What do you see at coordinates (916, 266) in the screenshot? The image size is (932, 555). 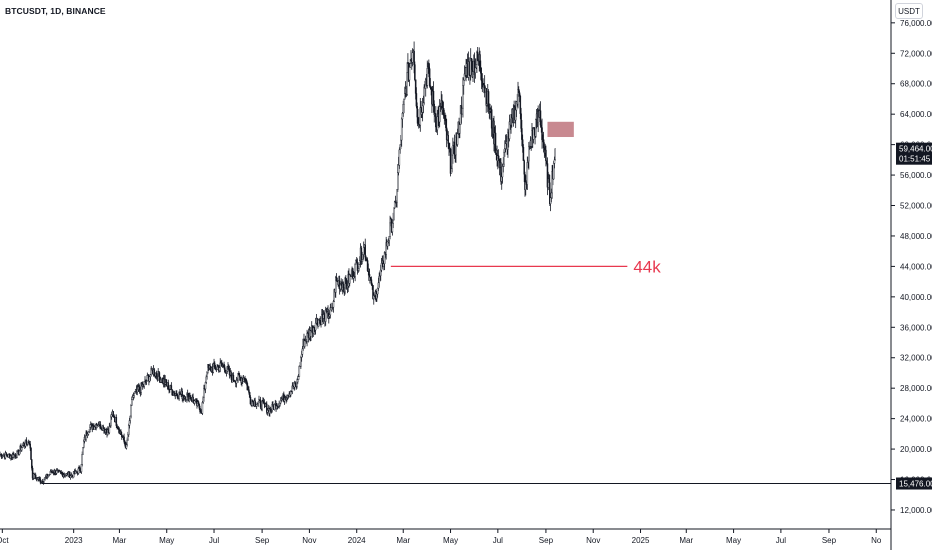 I see `price-tick-label: 44,000.00` at bounding box center [916, 266].